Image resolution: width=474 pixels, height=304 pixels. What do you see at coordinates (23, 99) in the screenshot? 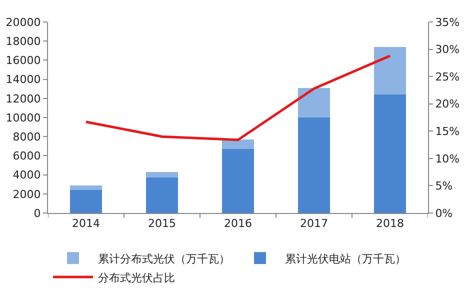
I see `y-tick-label: 12000` at bounding box center [23, 99].